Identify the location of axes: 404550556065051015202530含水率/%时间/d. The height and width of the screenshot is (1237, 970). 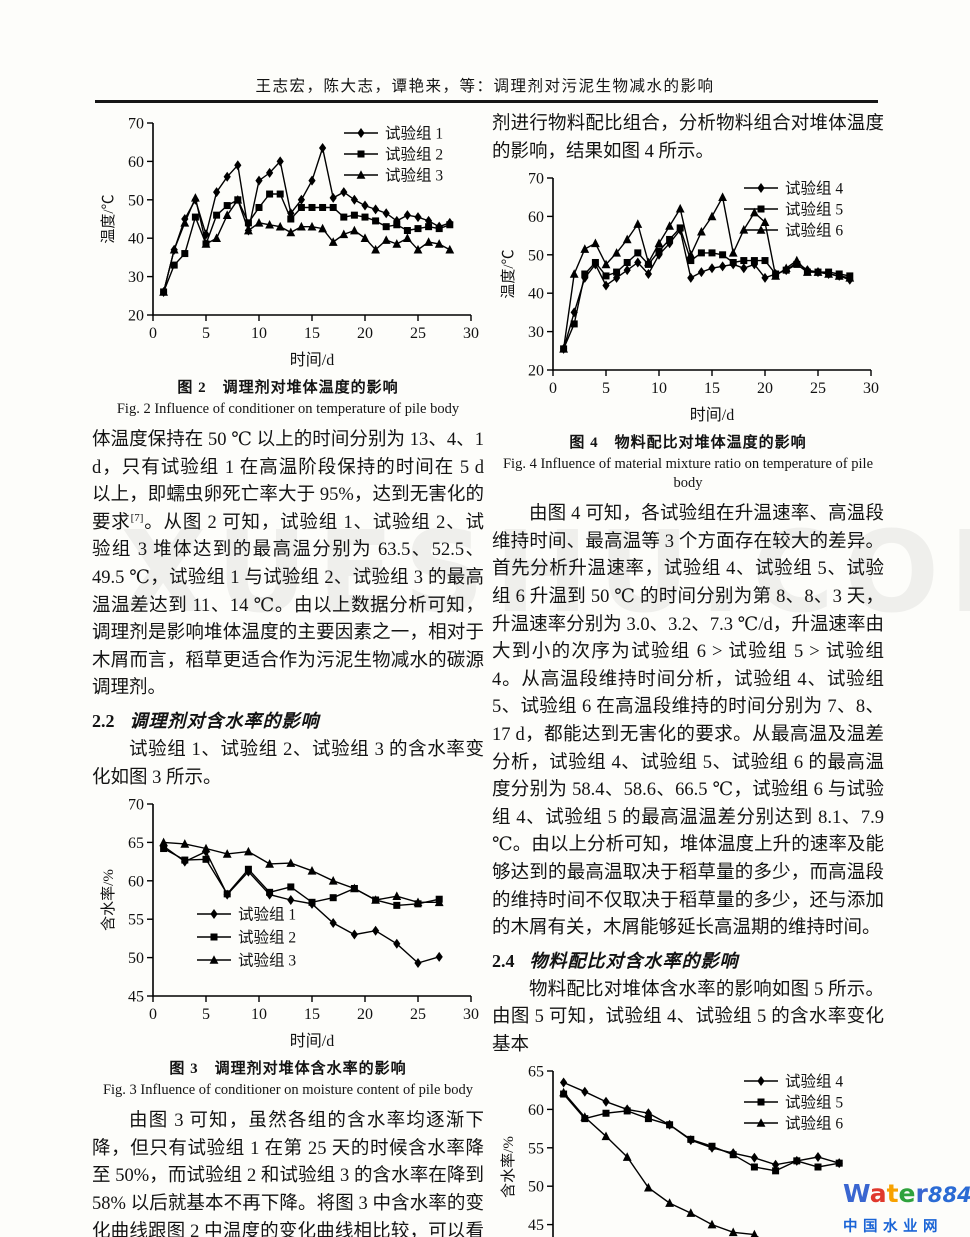
(527, 1150).